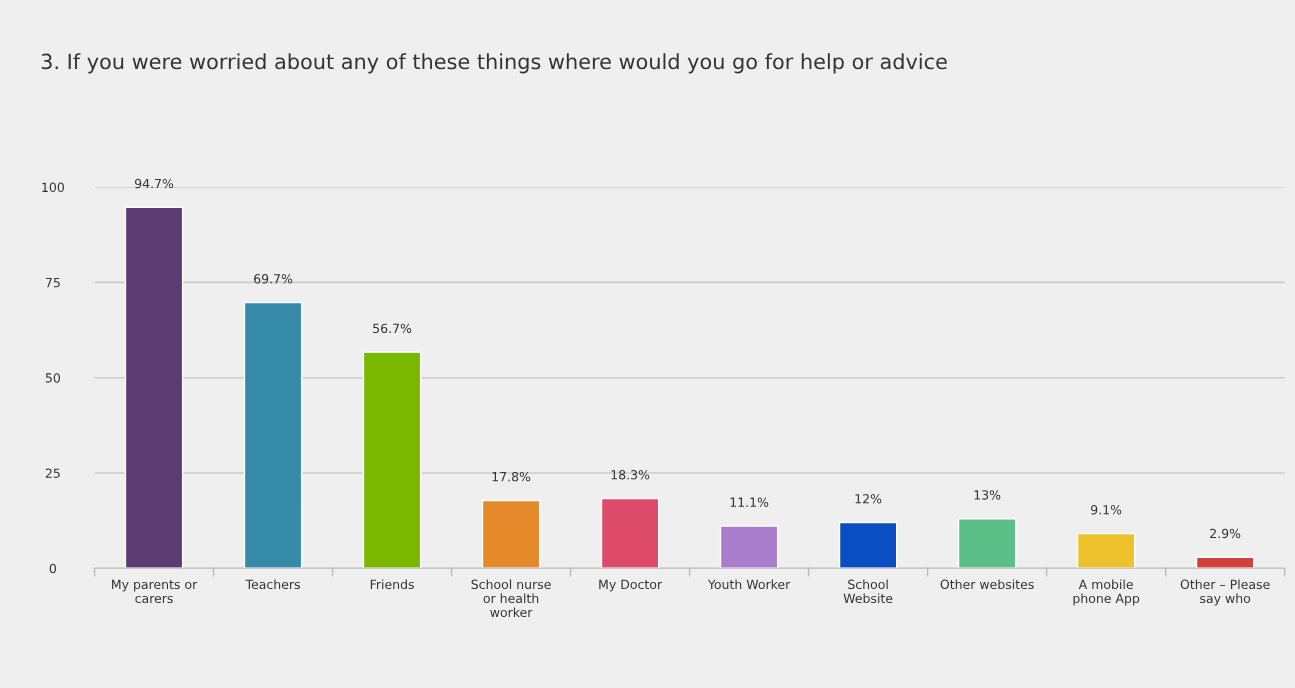  Describe the element at coordinates (52, 378) in the screenshot. I see `y-tick-label: 50` at that location.